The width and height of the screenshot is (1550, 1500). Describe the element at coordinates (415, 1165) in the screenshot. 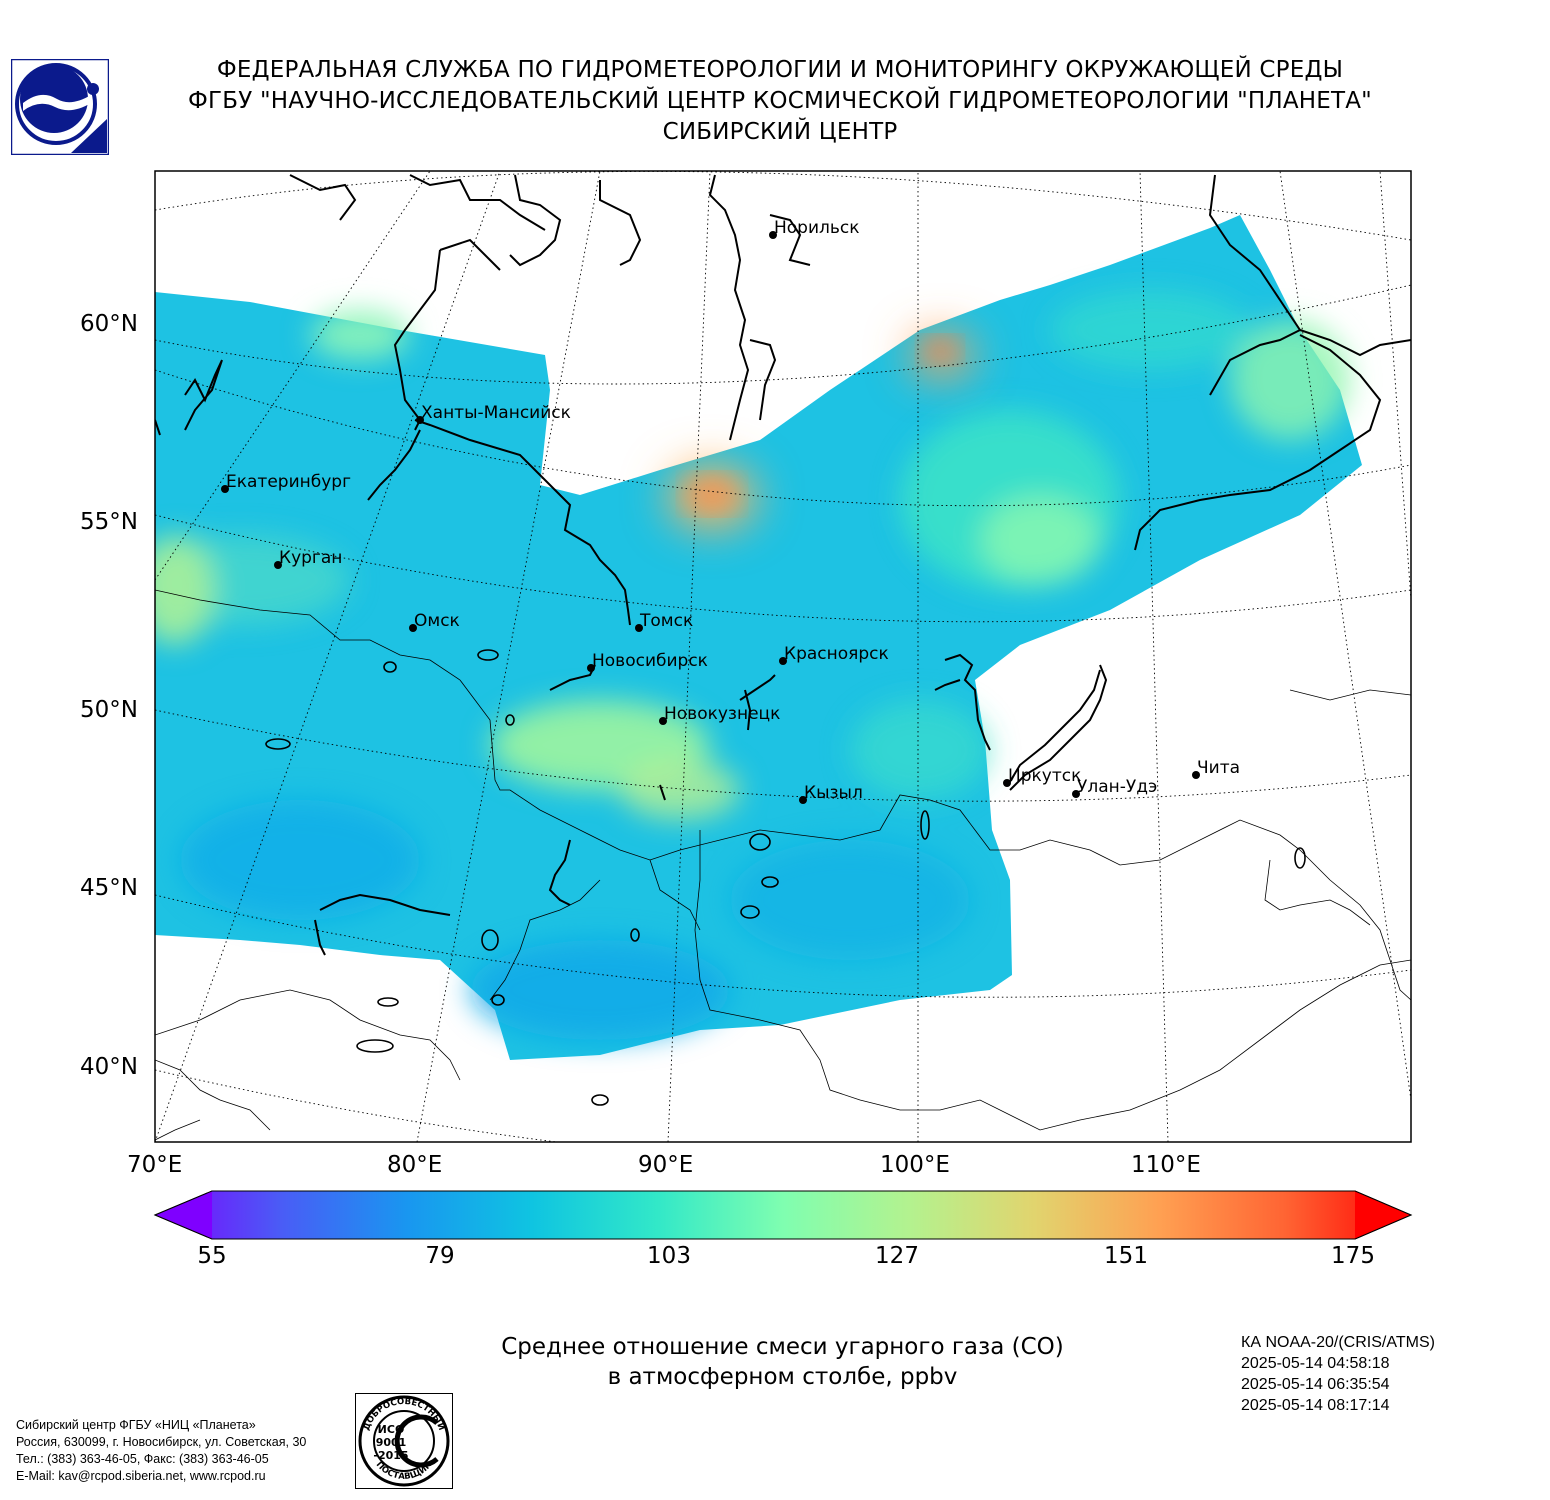

I see `lon-label-80: 80°E` at that location.